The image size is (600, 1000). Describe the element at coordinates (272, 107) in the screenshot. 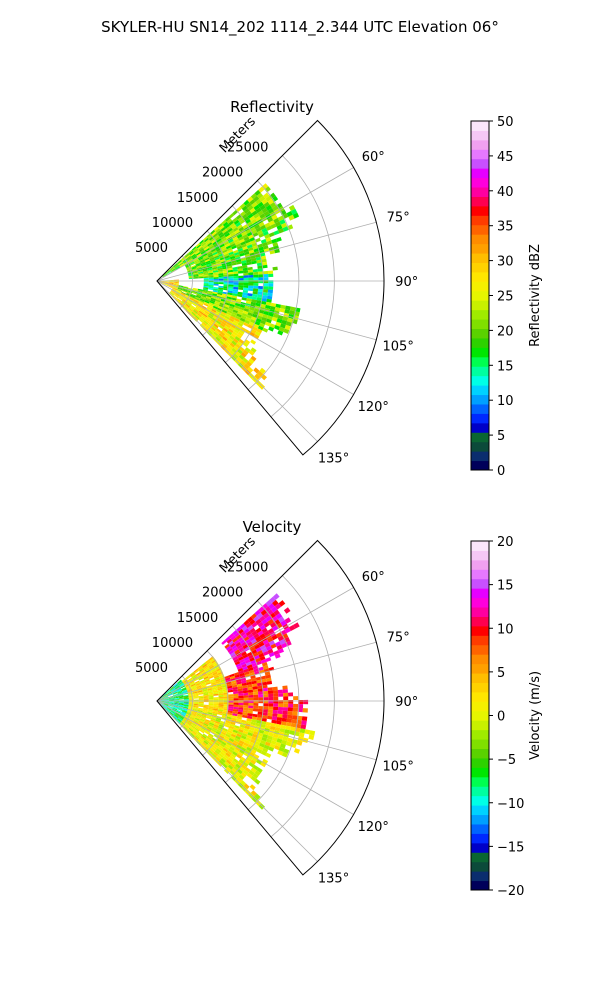

I see `reflectivity-title: Reflectivity` at that location.